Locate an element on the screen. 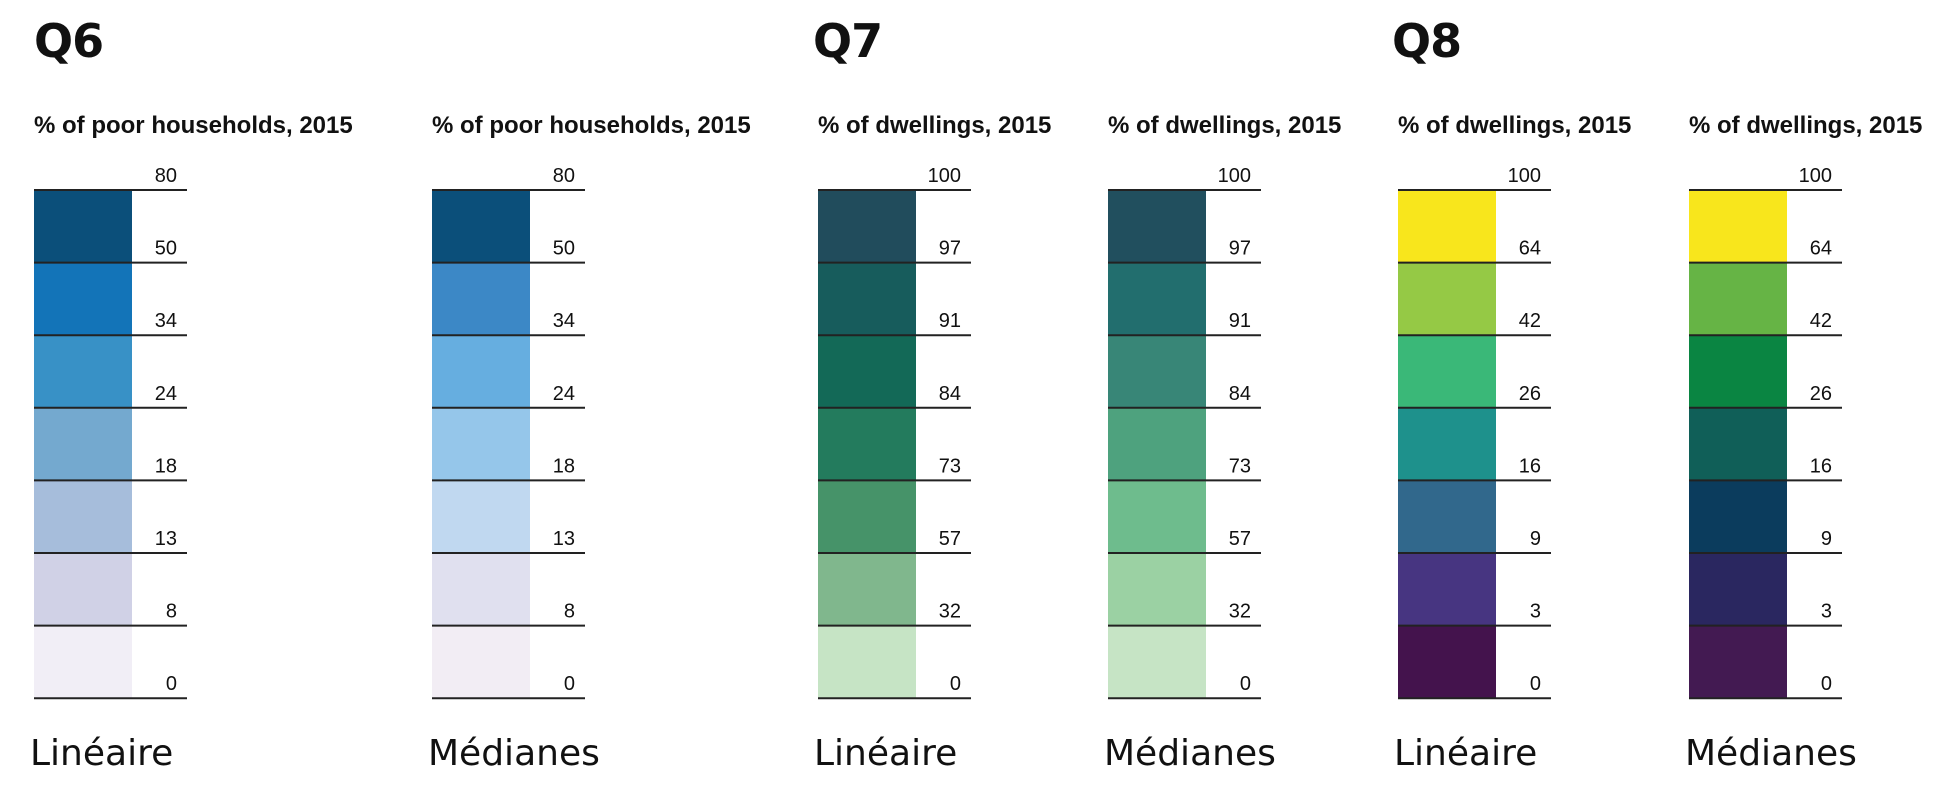 The height and width of the screenshot is (792, 1954). legend-title: % of dwellings, 2015 is located at coordinates (1515, 125).